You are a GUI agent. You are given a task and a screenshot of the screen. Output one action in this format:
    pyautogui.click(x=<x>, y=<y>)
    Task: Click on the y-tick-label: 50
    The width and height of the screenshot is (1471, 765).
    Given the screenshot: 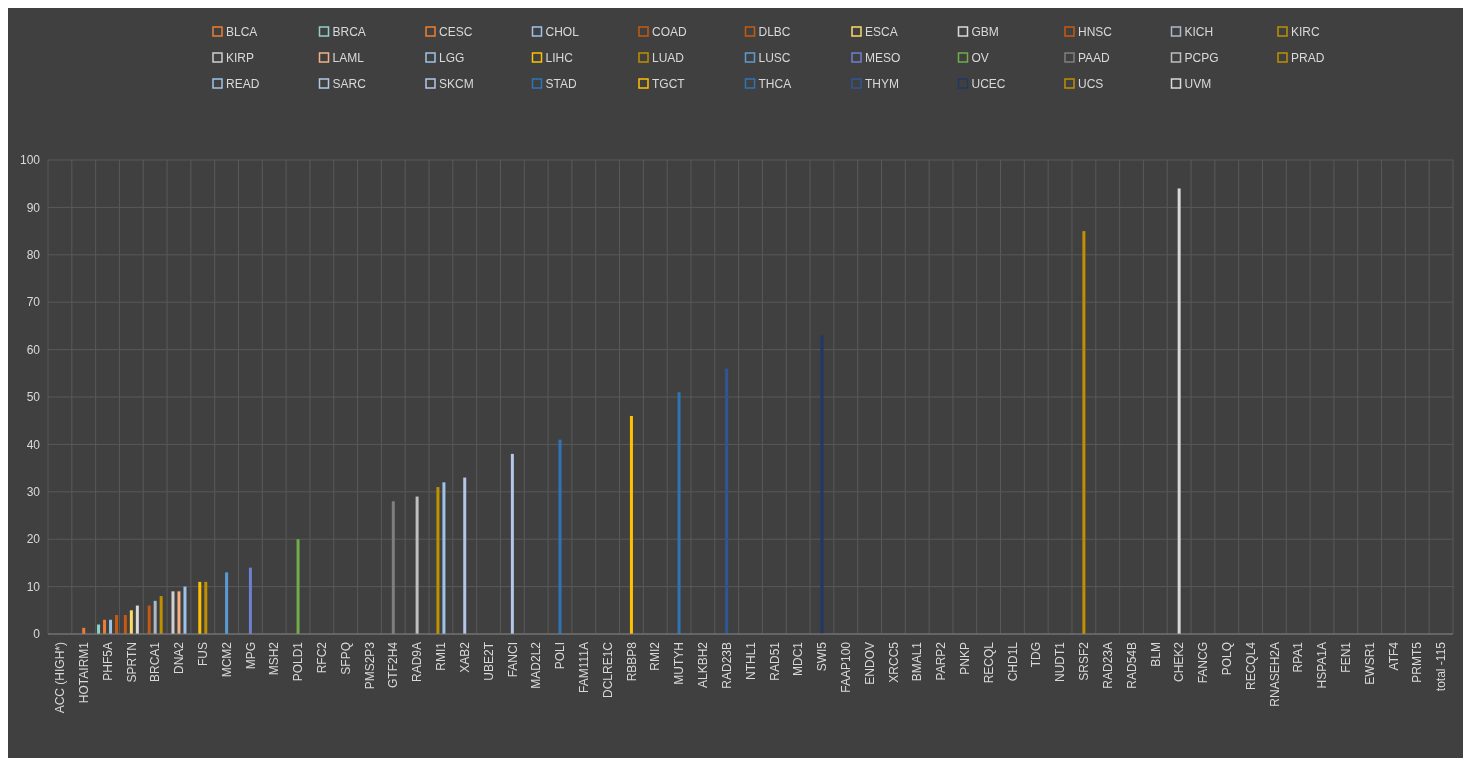 What is the action you would take?
    pyautogui.click(x=33, y=397)
    